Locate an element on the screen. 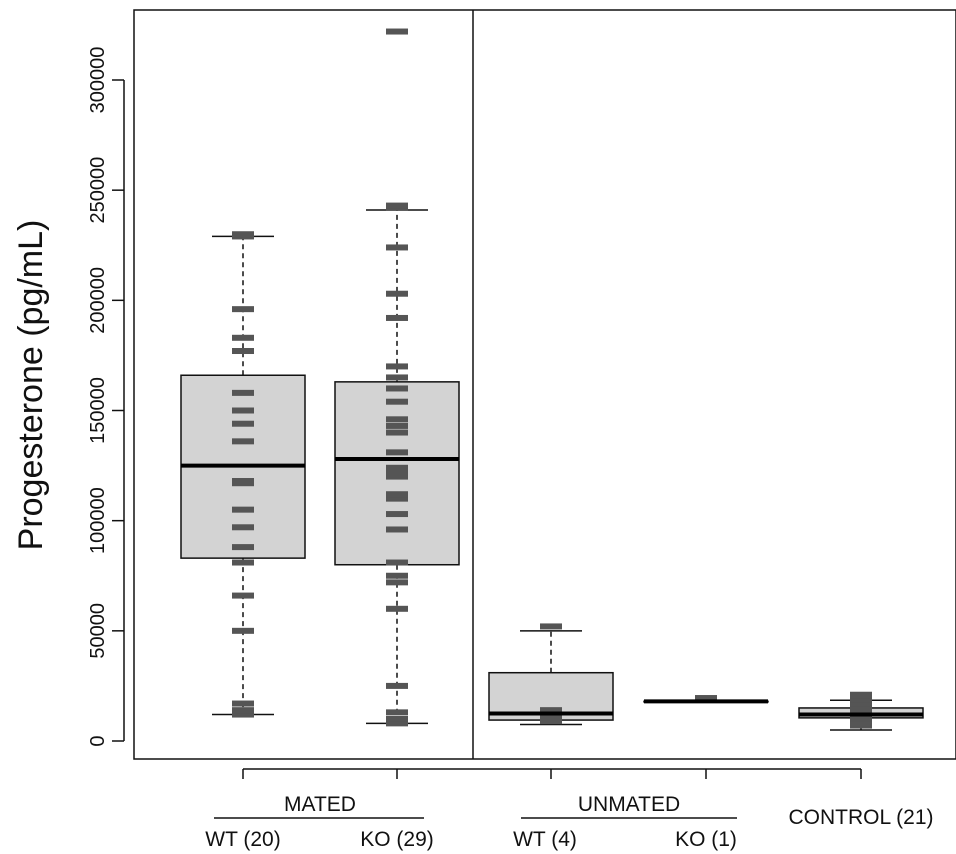 This screenshot has width=956, height=854. category-label: CONTROL (21) is located at coordinates (860, 817).